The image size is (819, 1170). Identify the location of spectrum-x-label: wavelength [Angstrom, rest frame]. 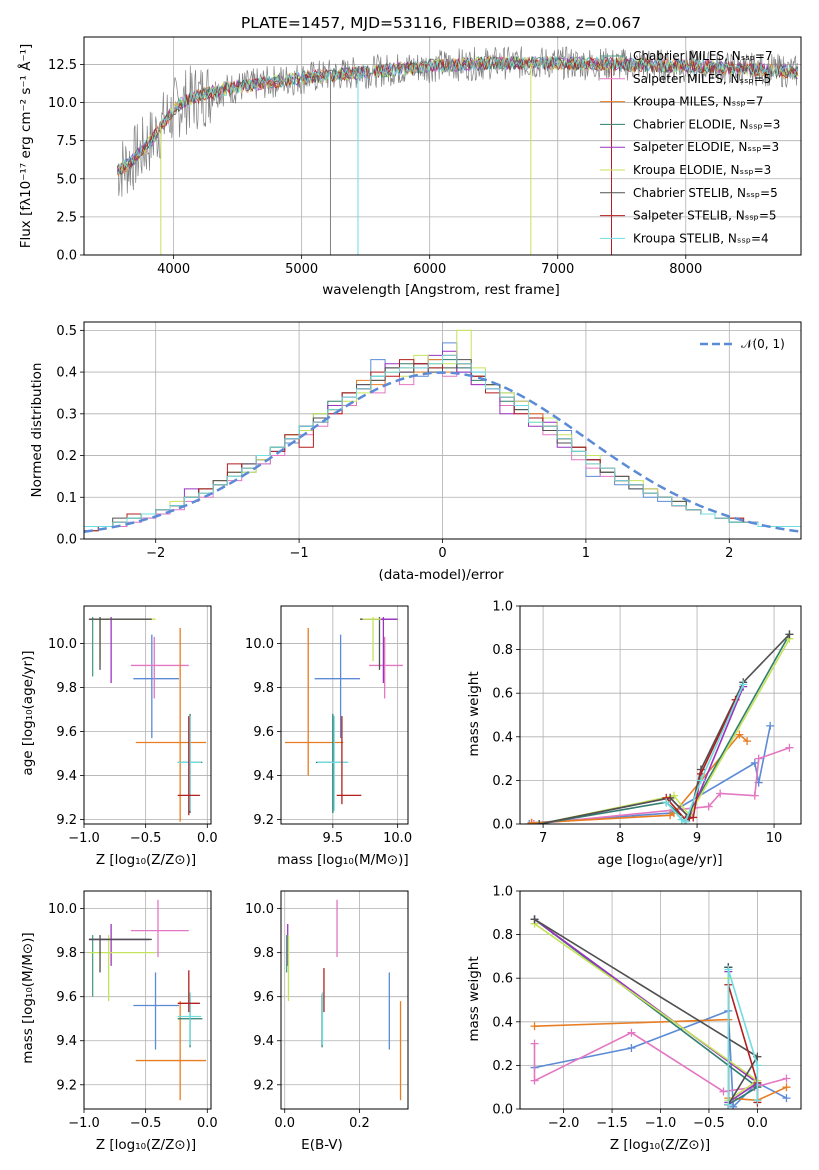
(441, 290).